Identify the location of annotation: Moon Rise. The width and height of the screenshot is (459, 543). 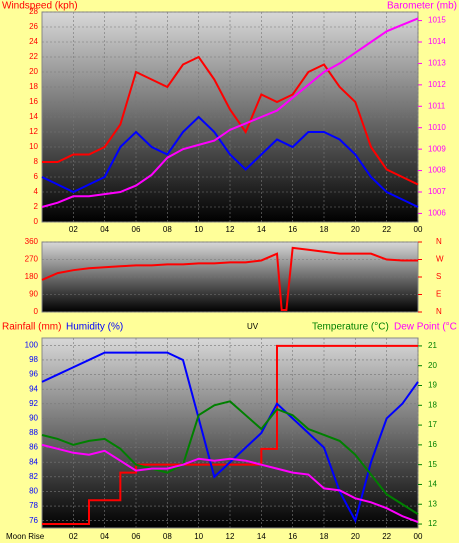
(25, 536).